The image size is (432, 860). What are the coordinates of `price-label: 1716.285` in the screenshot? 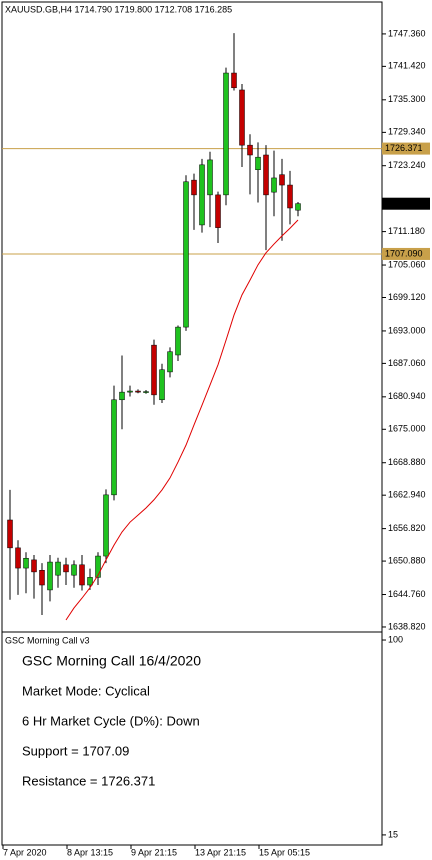 It's located at (404, 203).